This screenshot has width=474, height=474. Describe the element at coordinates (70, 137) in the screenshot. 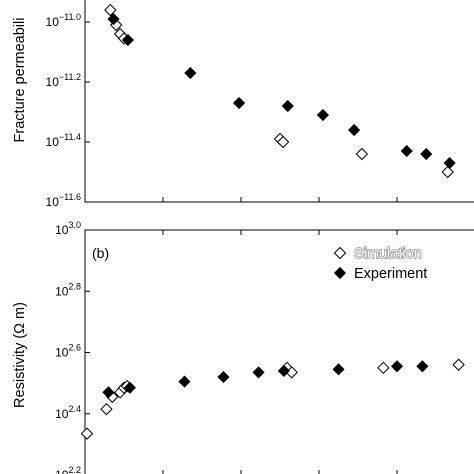

I see `y-tick-exponent: −11.4` at that location.